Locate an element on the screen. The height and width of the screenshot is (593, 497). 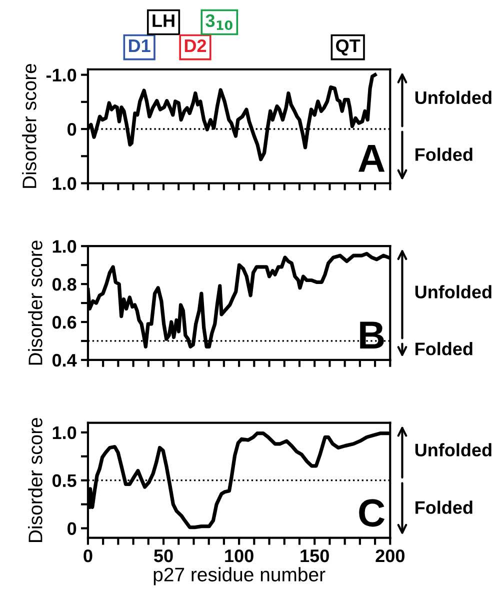
y-tick-label: 0.5 is located at coordinates (64, 481).